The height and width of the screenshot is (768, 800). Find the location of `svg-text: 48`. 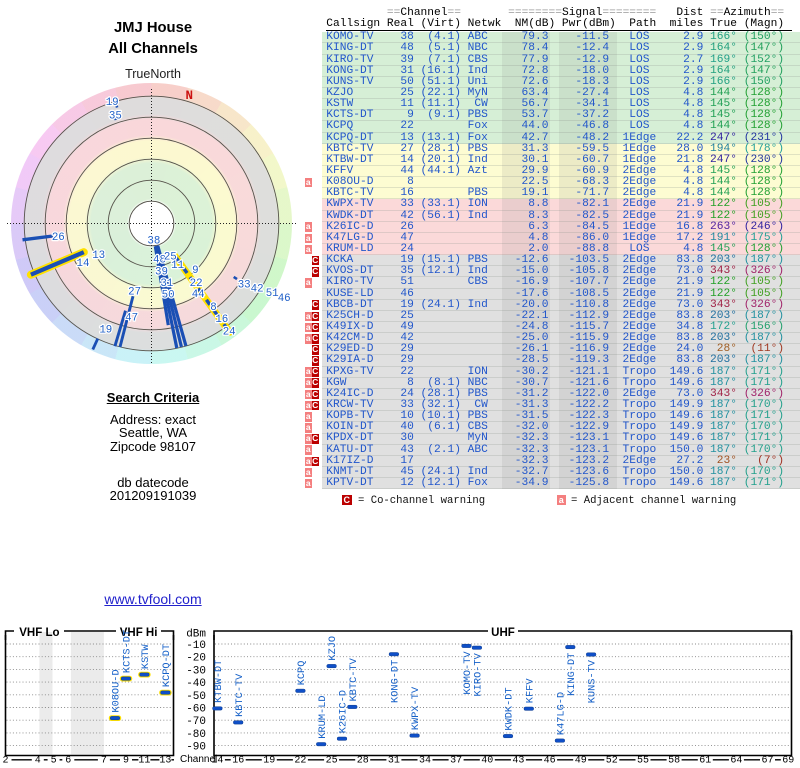

svg-text: 48 is located at coordinates (159, 260).